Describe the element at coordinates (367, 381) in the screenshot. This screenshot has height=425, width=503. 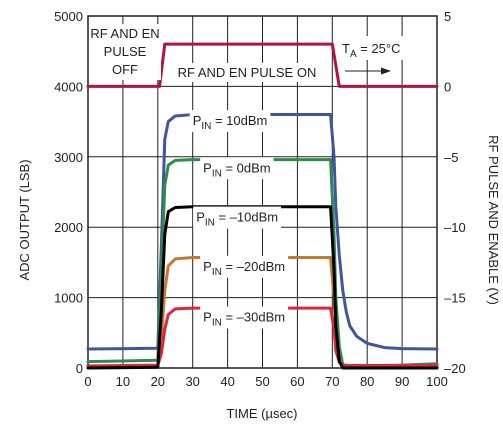
I see `x-tick-label: 80` at that location.